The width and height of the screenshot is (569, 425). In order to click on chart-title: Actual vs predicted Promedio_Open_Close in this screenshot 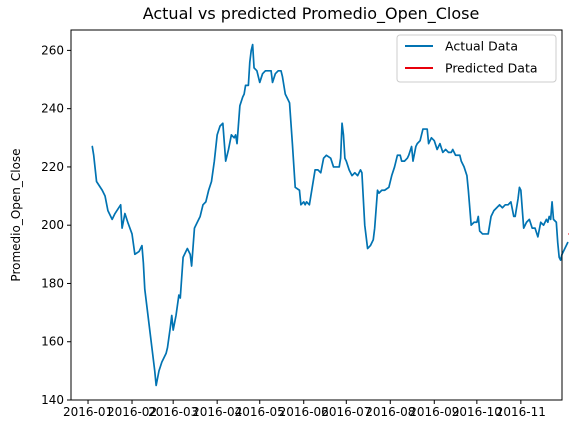, I will do `click(311, 14)`.